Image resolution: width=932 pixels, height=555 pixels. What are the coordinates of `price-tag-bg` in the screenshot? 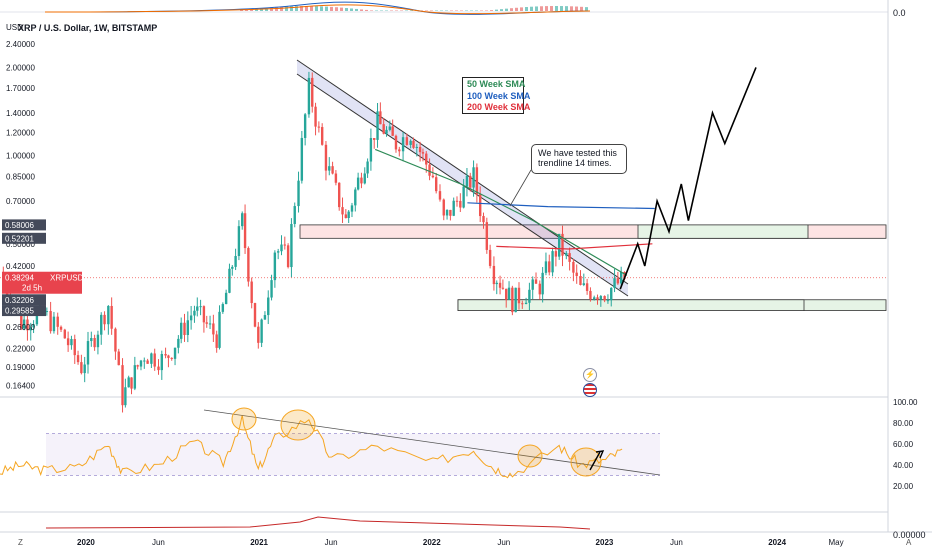 It's located at (42, 282).